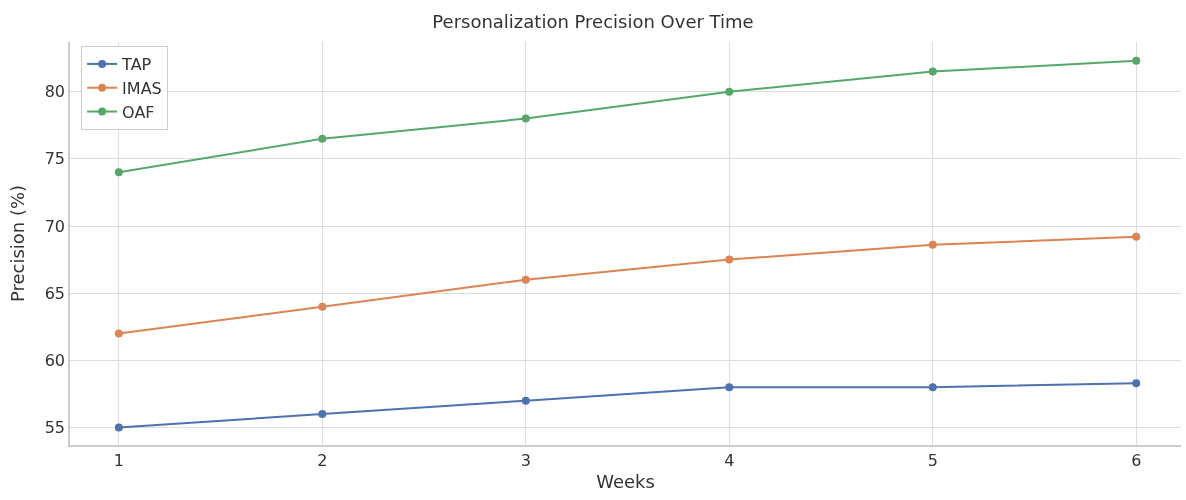  What do you see at coordinates (932, 460) in the screenshot?
I see `x-tick-label: 5` at bounding box center [932, 460].